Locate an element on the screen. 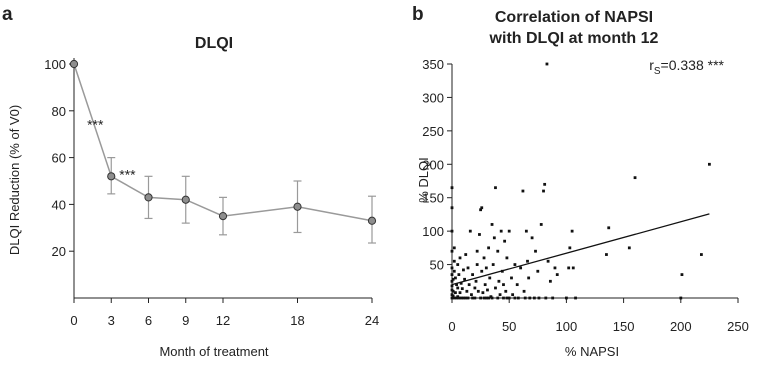 This screenshot has height=365, width=763. panel-a-y-tick-label: 60 is located at coordinates (59, 158).